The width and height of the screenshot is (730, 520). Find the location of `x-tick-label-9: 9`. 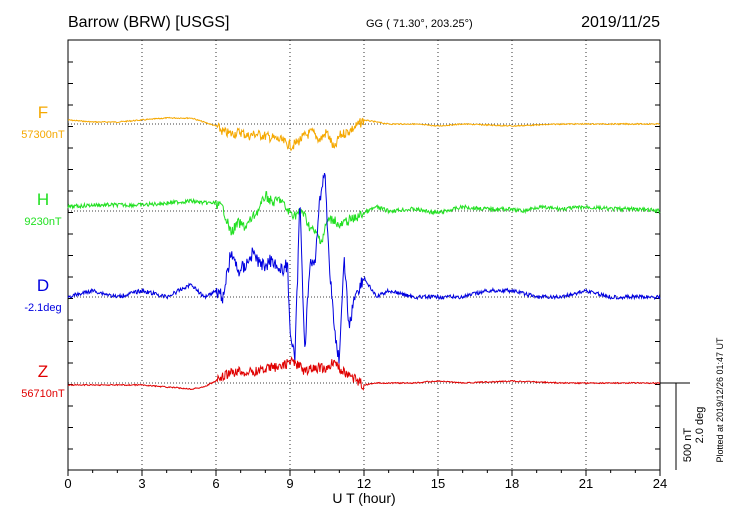

x-tick-label-9: 9 is located at coordinates (289, 483).